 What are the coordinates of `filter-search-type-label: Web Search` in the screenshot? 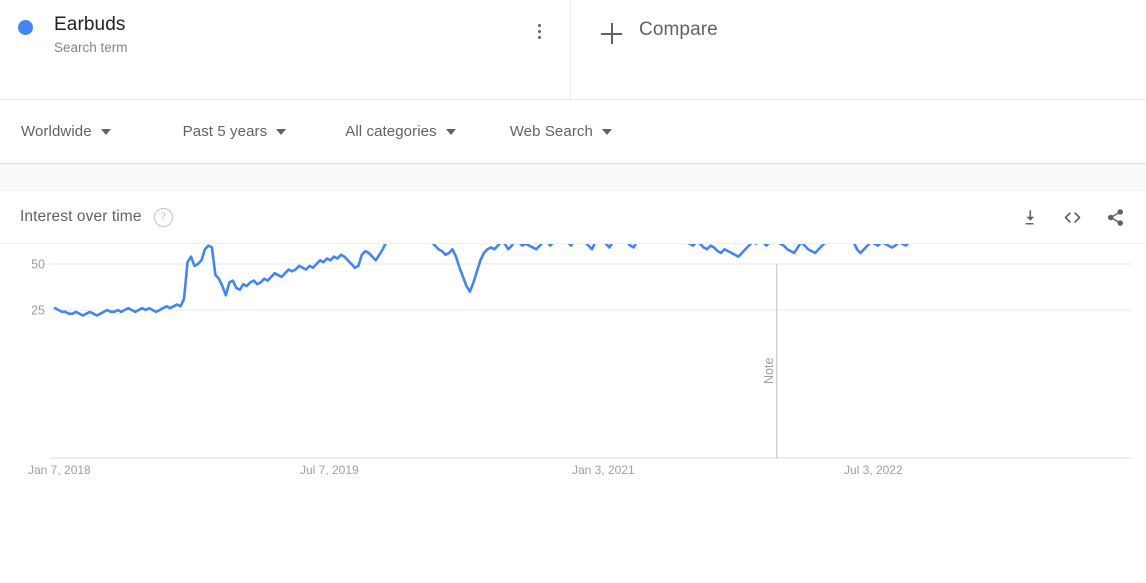 It's located at (551, 131).